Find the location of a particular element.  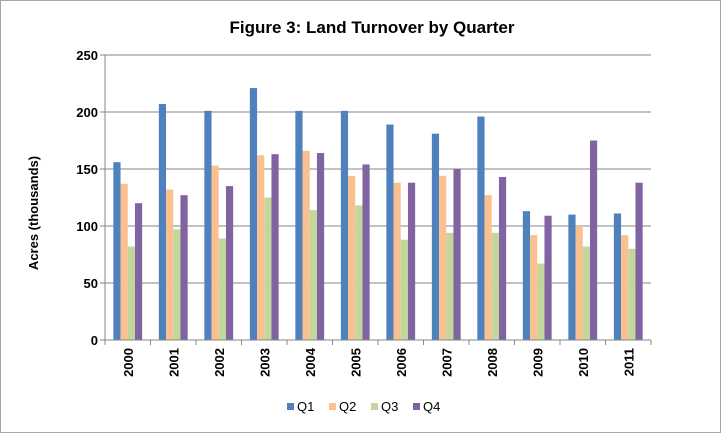

x-tick-label: 2003 is located at coordinates (264, 362).